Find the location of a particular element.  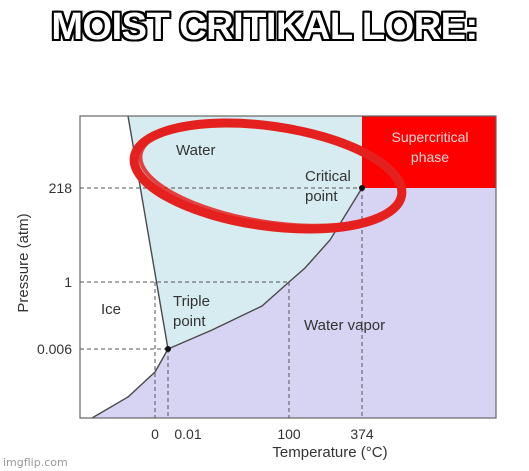

meme-caption: MOIST CRITIKAL LORE: is located at coordinates (264, 27).